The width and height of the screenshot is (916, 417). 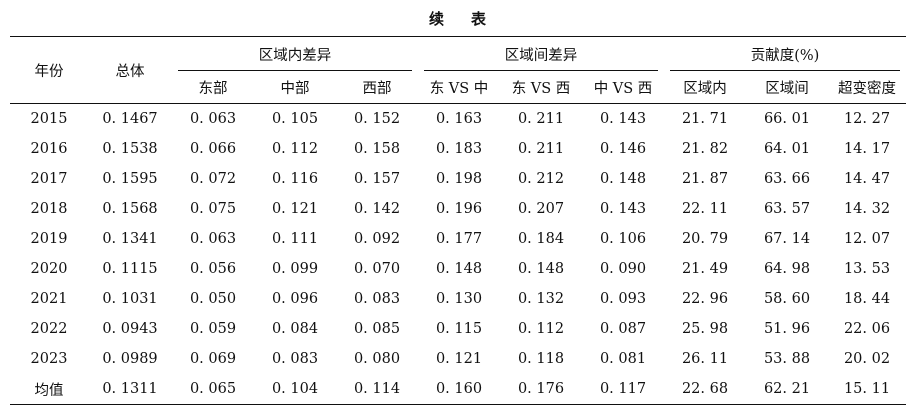 What do you see at coordinates (541, 88) in the screenshot?
I see `subheader-cell: 东 VS 西` at bounding box center [541, 88].